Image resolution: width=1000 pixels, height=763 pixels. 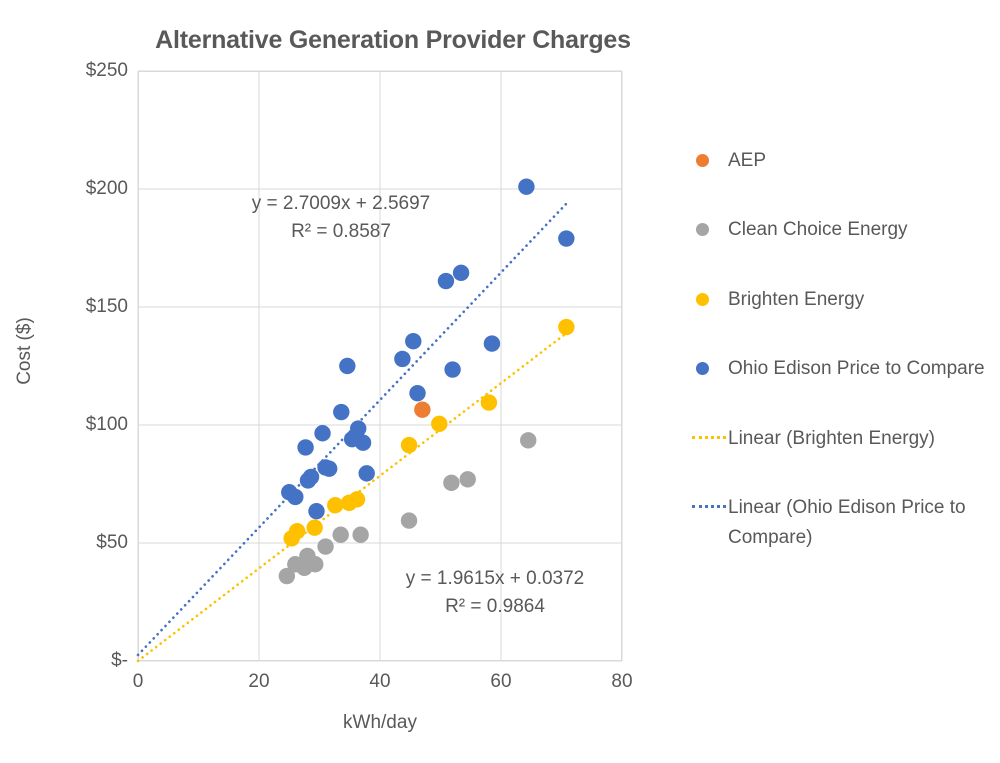 What do you see at coordinates (831, 438) in the screenshot?
I see `legend-item-label: Linear (Brighten Energy)` at bounding box center [831, 438].